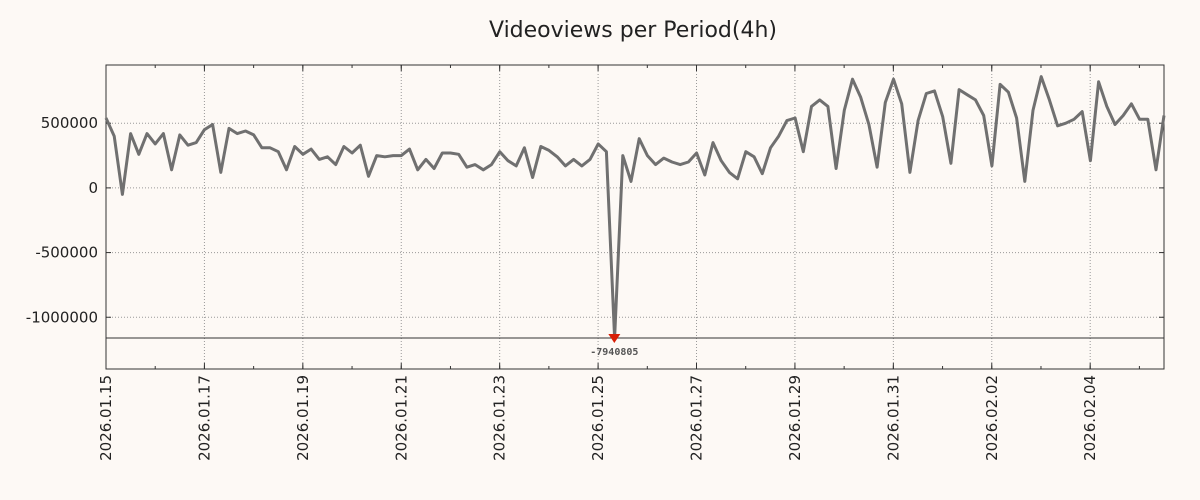 Image resolution: width=1200 pixels, height=500 pixels. What do you see at coordinates (106, 418) in the screenshot?
I see `x-tick-label: 2026.01.15` at bounding box center [106, 418].